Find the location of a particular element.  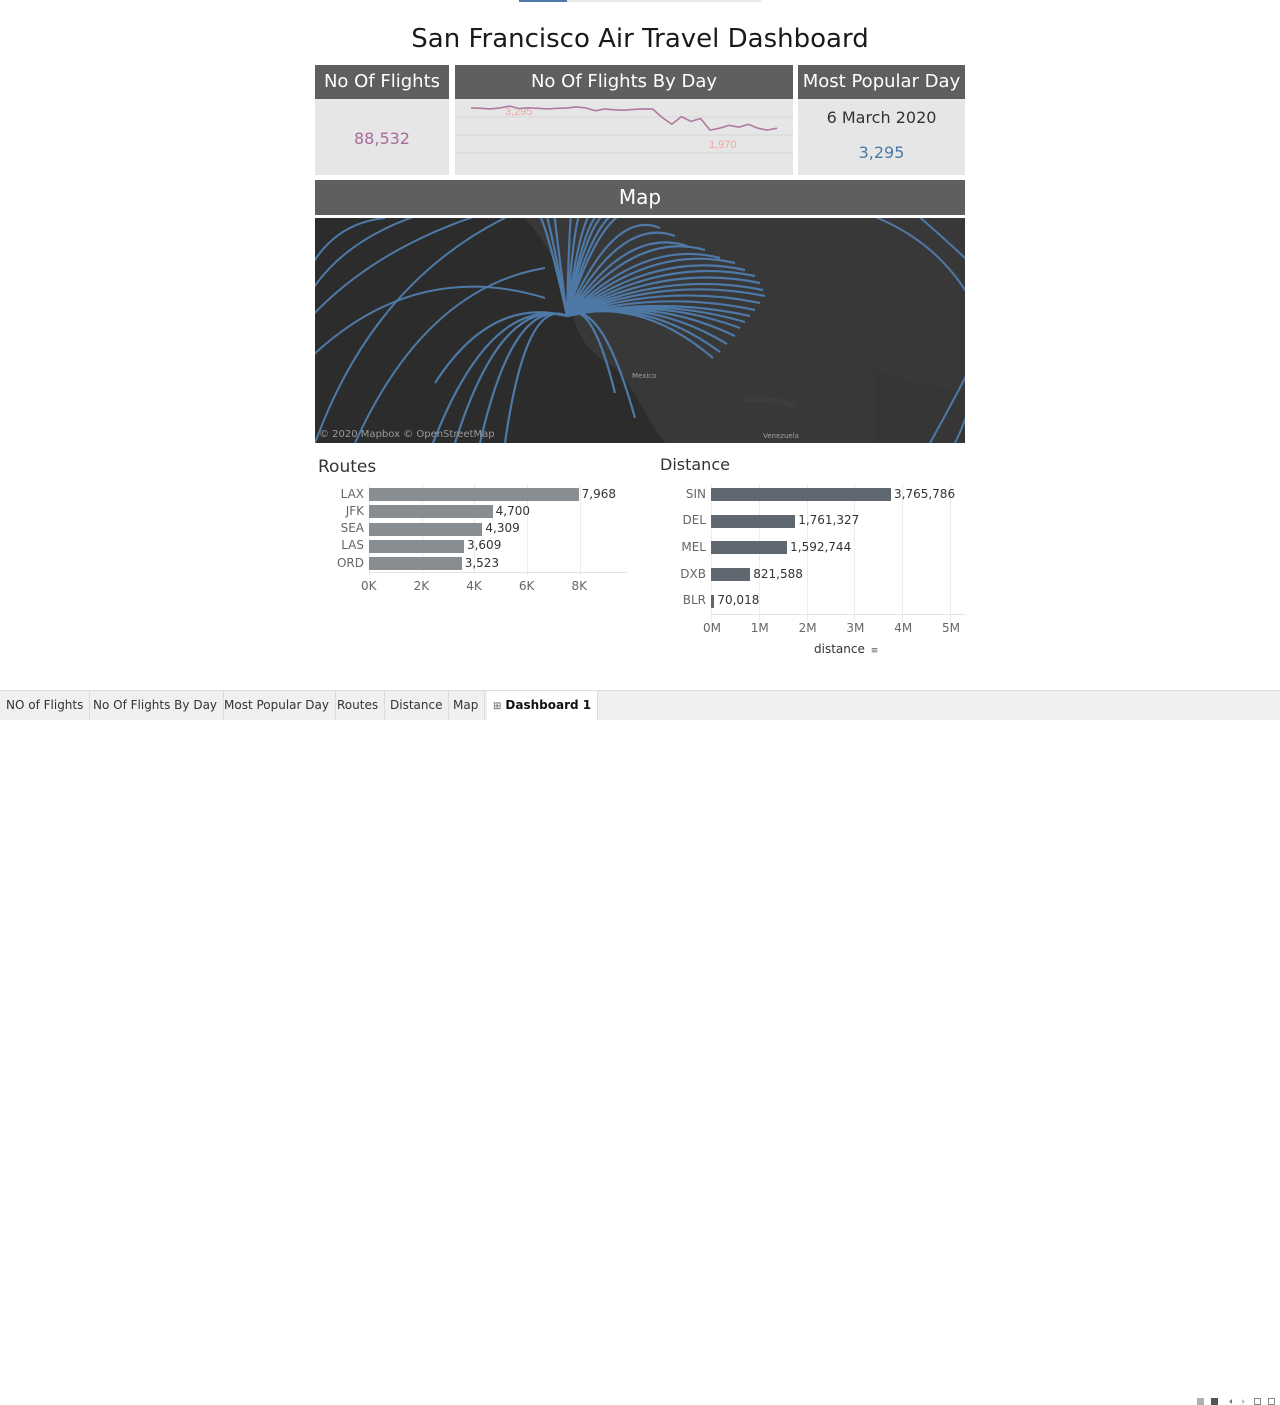

sparkline-min-label: 1,970 is located at coordinates (723, 145).